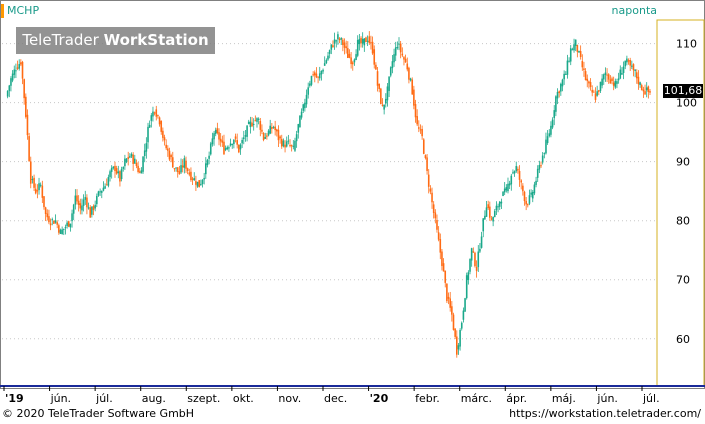  What do you see at coordinates (607, 398) in the screenshot?
I see `x-tick-label: jún.` at bounding box center [607, 398].